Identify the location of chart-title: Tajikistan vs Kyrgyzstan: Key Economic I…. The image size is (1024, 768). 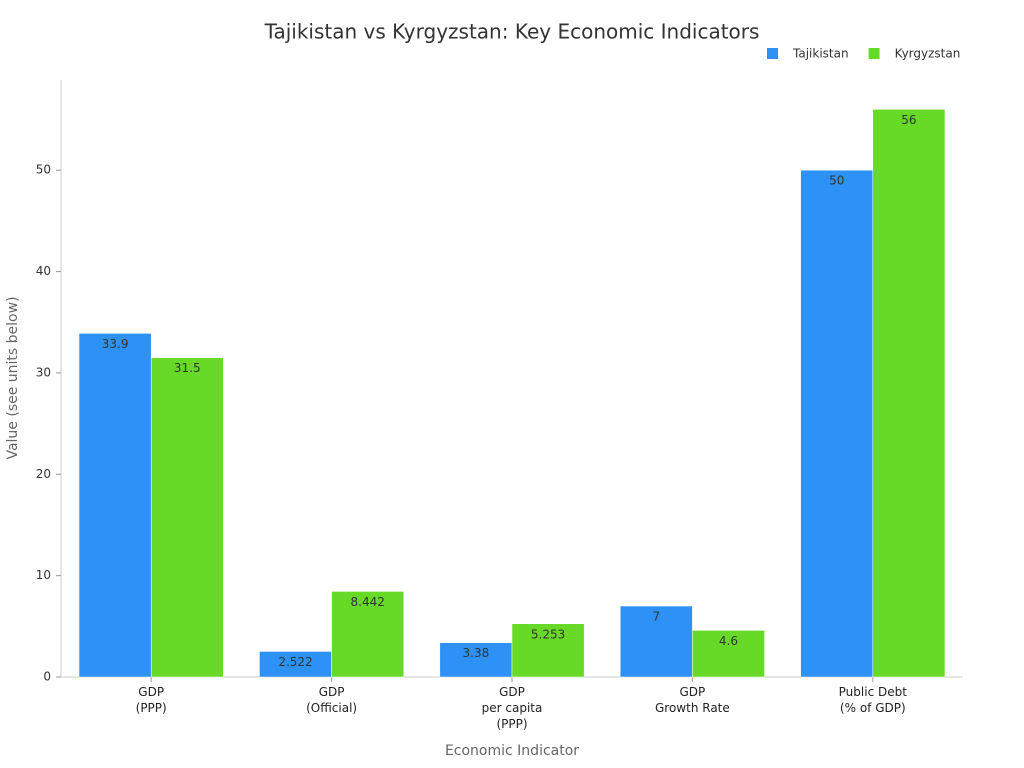
(512, 32).